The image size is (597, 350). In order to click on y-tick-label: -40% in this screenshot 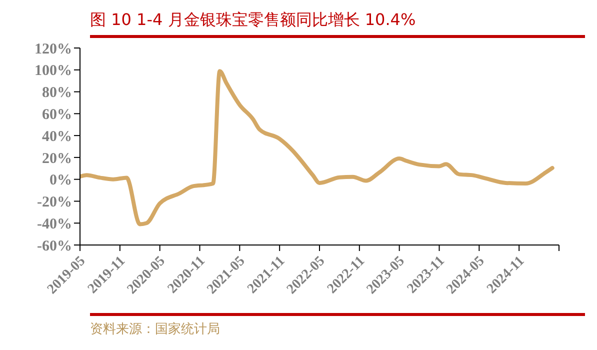, I will do `click(54, 224)`.